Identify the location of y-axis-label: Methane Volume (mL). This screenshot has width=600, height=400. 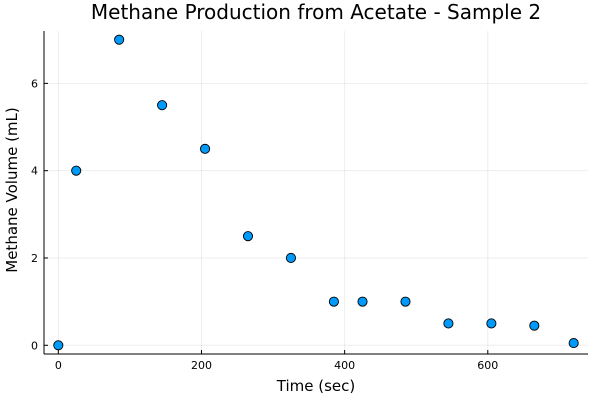
(12, 189).